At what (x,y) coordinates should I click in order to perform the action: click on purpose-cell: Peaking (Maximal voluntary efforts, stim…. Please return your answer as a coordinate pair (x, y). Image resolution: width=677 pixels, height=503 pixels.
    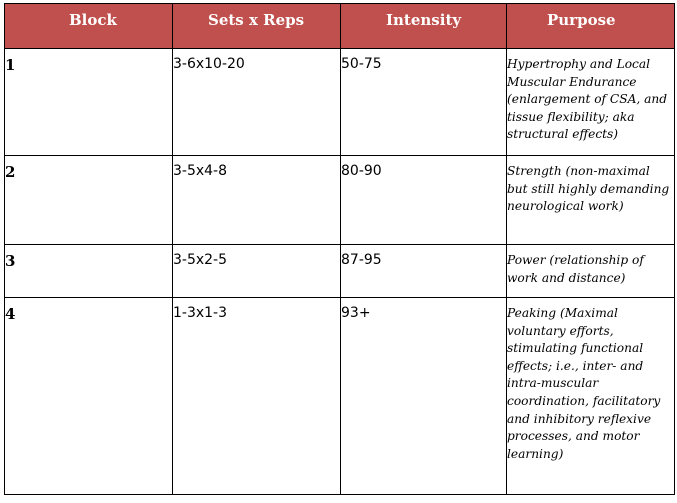
    Looking at the image, I should click on (590, 396).